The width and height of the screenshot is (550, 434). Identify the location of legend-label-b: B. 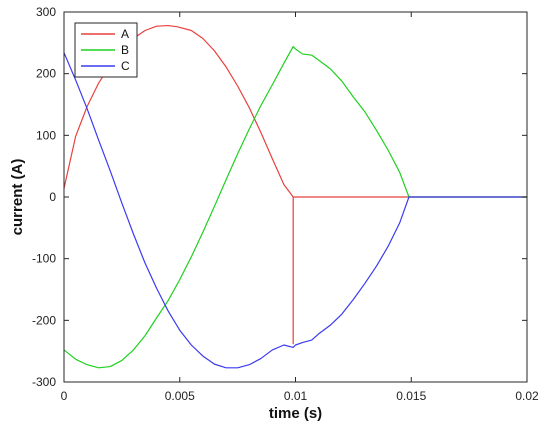
(125, 50).